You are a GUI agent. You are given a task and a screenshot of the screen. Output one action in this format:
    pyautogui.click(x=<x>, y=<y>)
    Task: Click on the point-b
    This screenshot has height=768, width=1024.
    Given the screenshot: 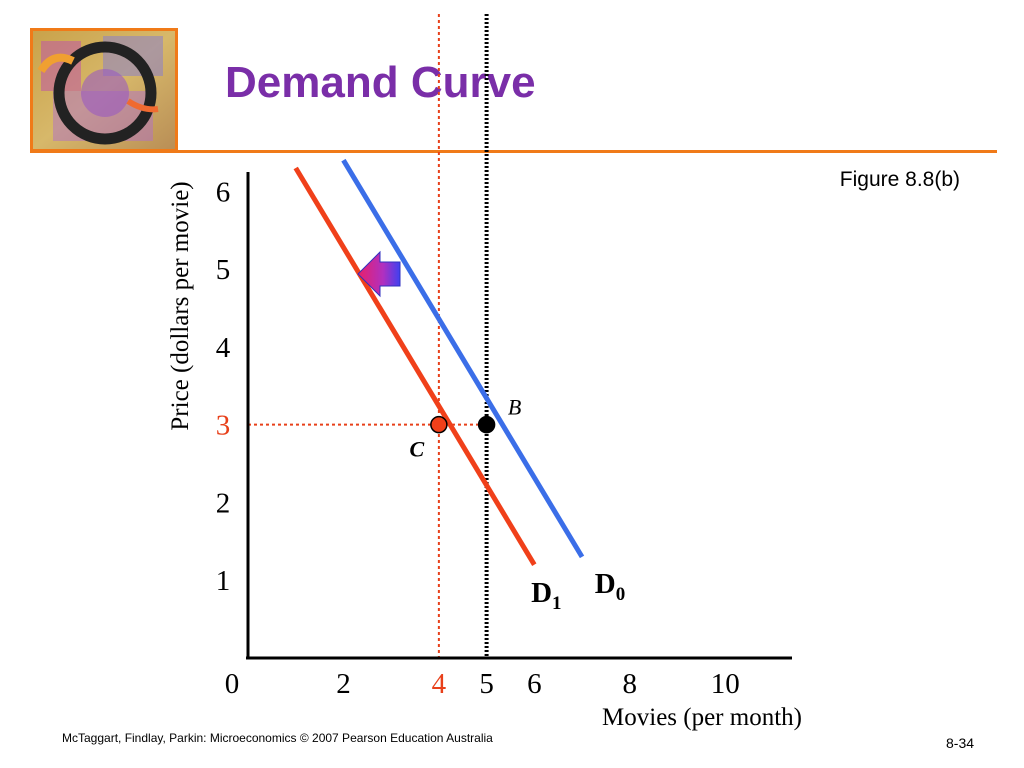 What is the action you would take?
    pyautogui.click(x=486, y=424)
    